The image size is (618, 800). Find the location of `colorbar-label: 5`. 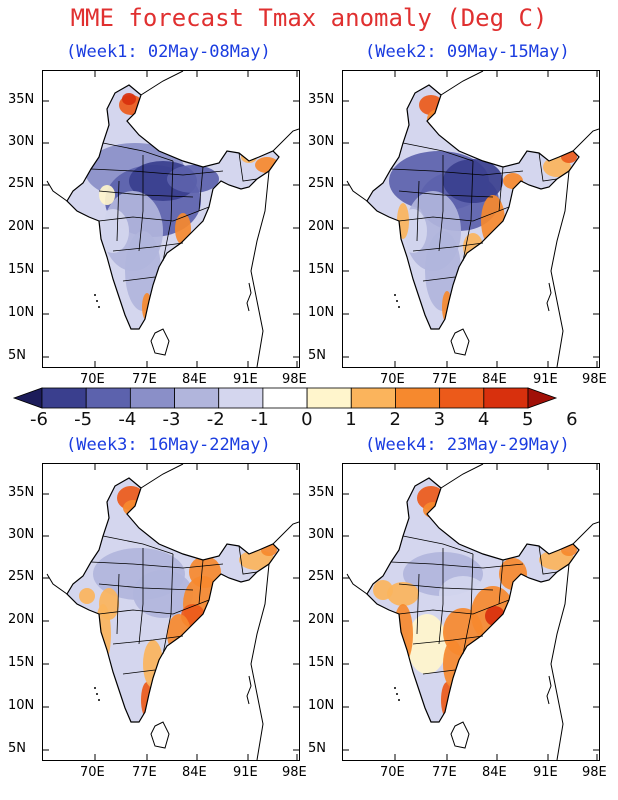

colorbar-label: 5 is located at coordinates (528, 419).